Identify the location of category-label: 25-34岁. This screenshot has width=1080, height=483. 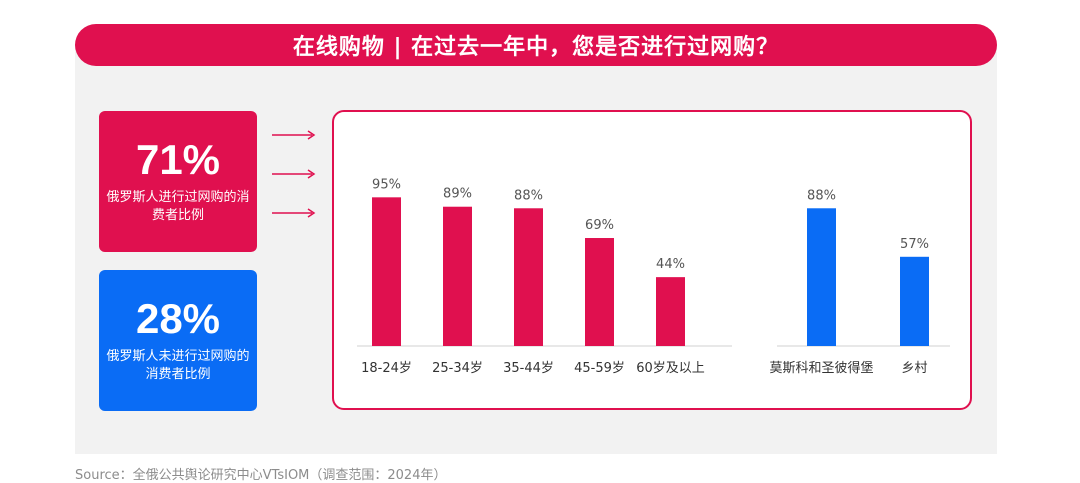
(457, 368).